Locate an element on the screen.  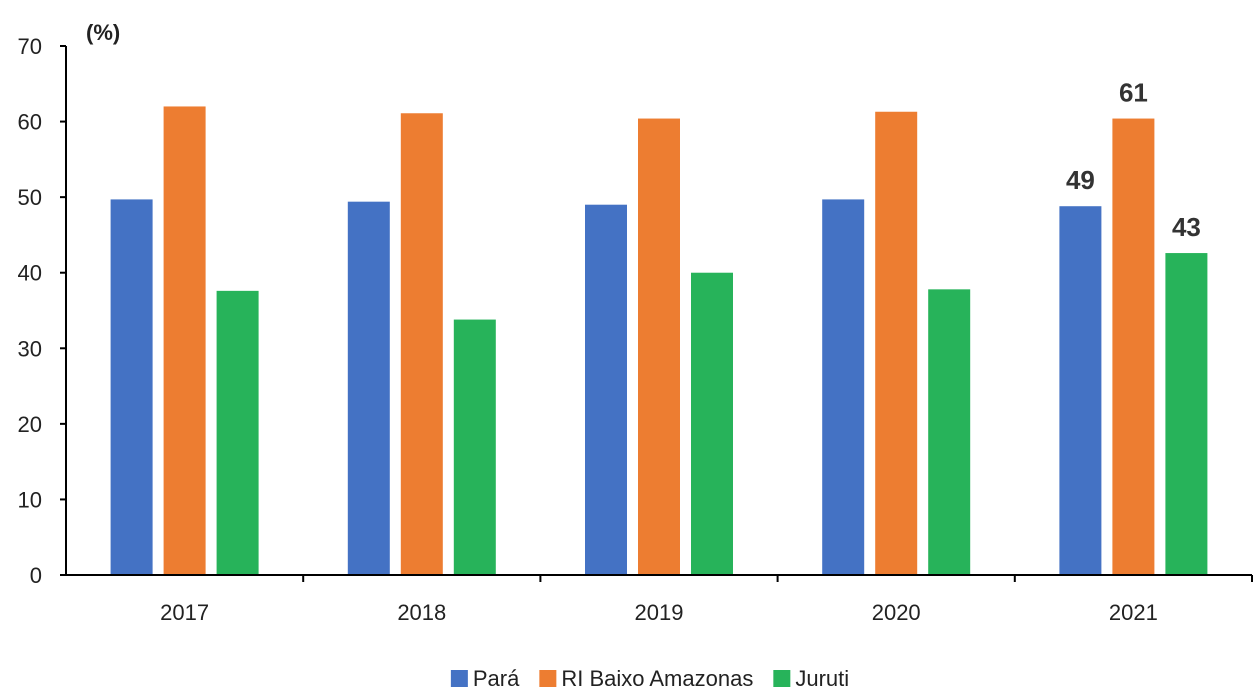
bar-2017-juruti is located at coordinates (237, 432).